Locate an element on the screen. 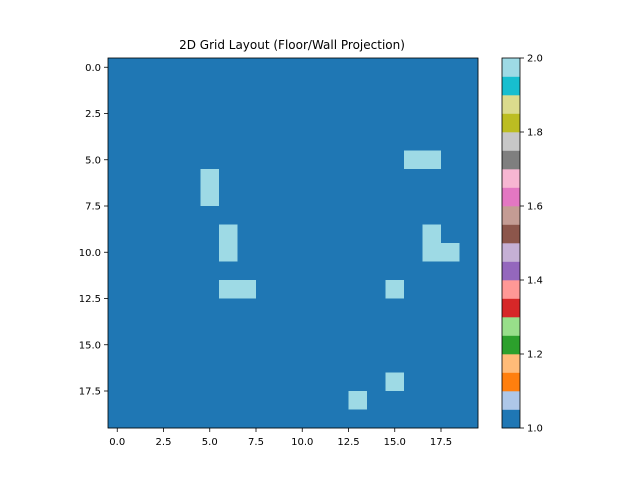  y-tick-label: 17.5 is located at coordinates (90, 392).